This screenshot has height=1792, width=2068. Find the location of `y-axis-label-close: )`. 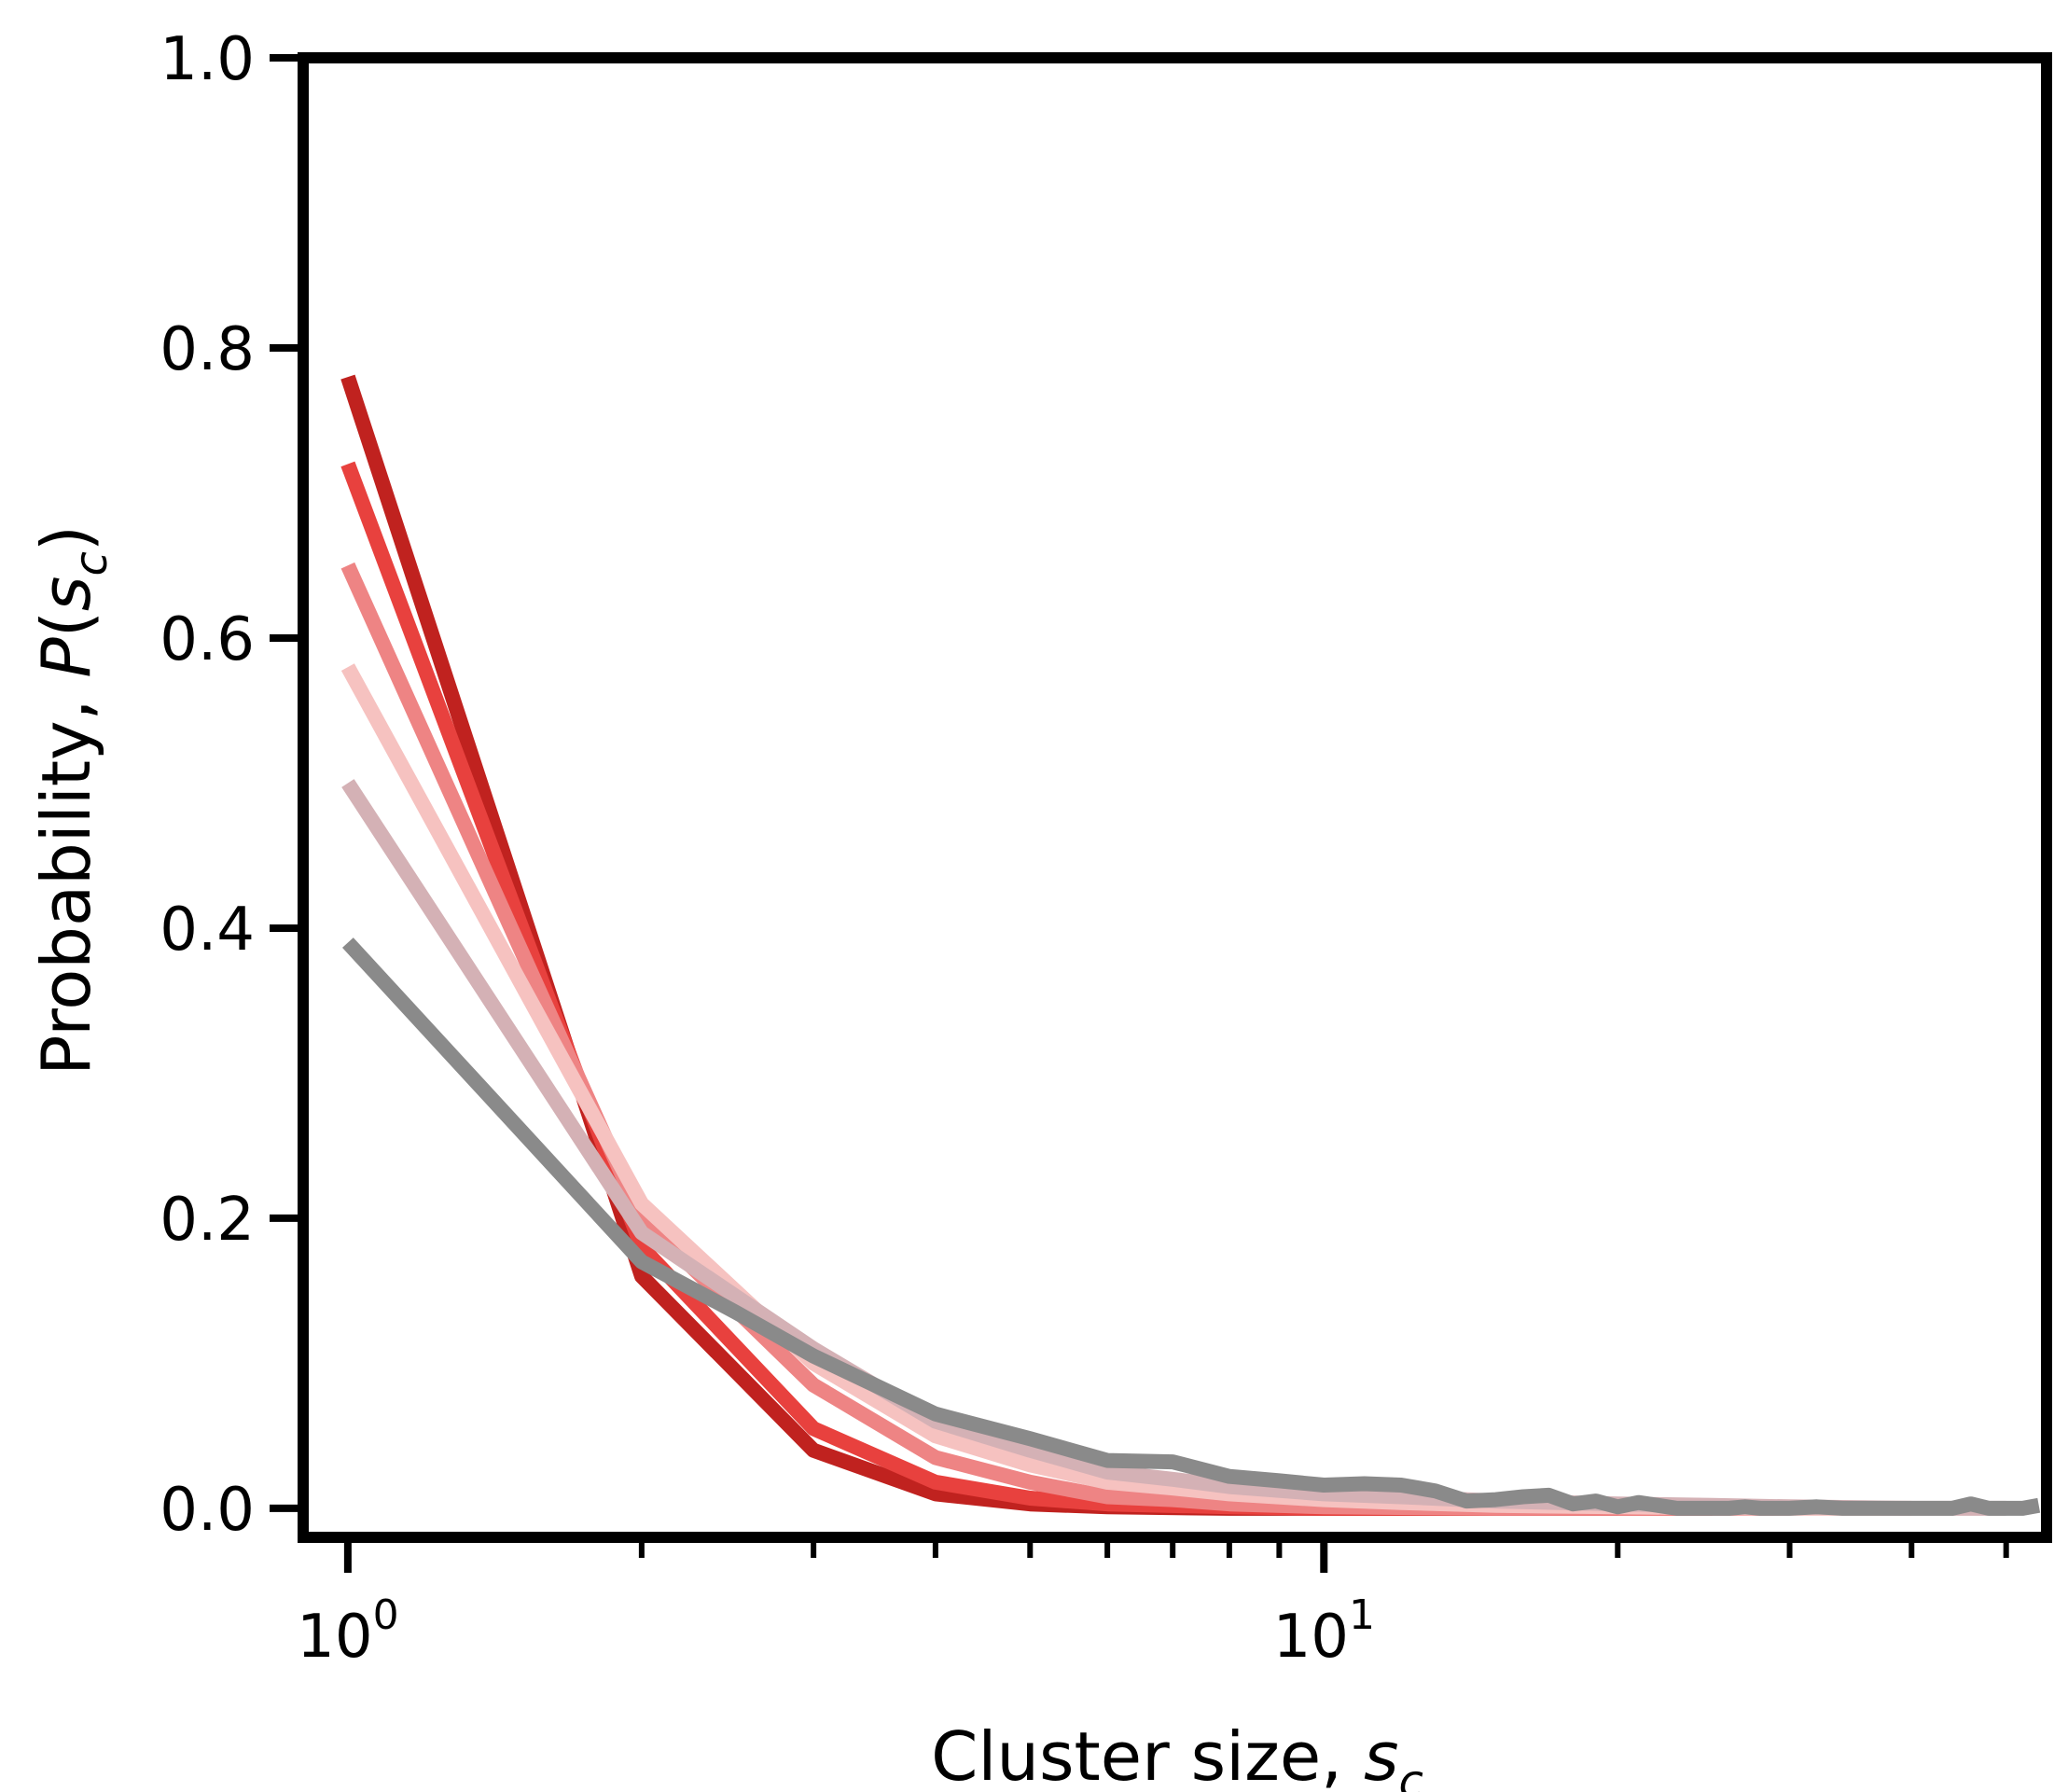

y-axis-label-close: ) is located at coordinates (66, 538).